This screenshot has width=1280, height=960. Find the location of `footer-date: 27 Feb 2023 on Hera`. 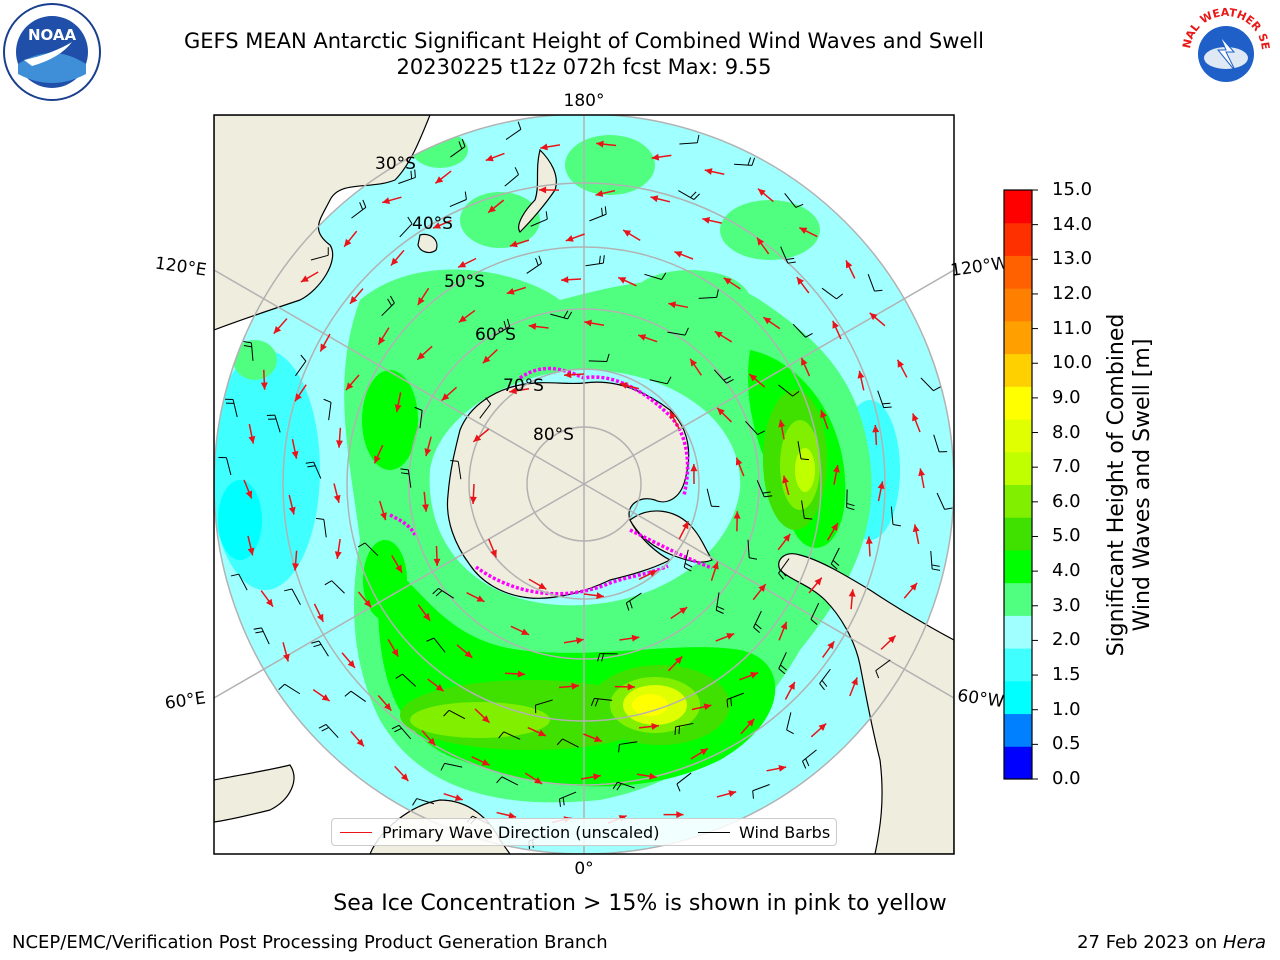

footer-date: 27 Feb 2023 on Hera is located at coordinates (1171, 943).